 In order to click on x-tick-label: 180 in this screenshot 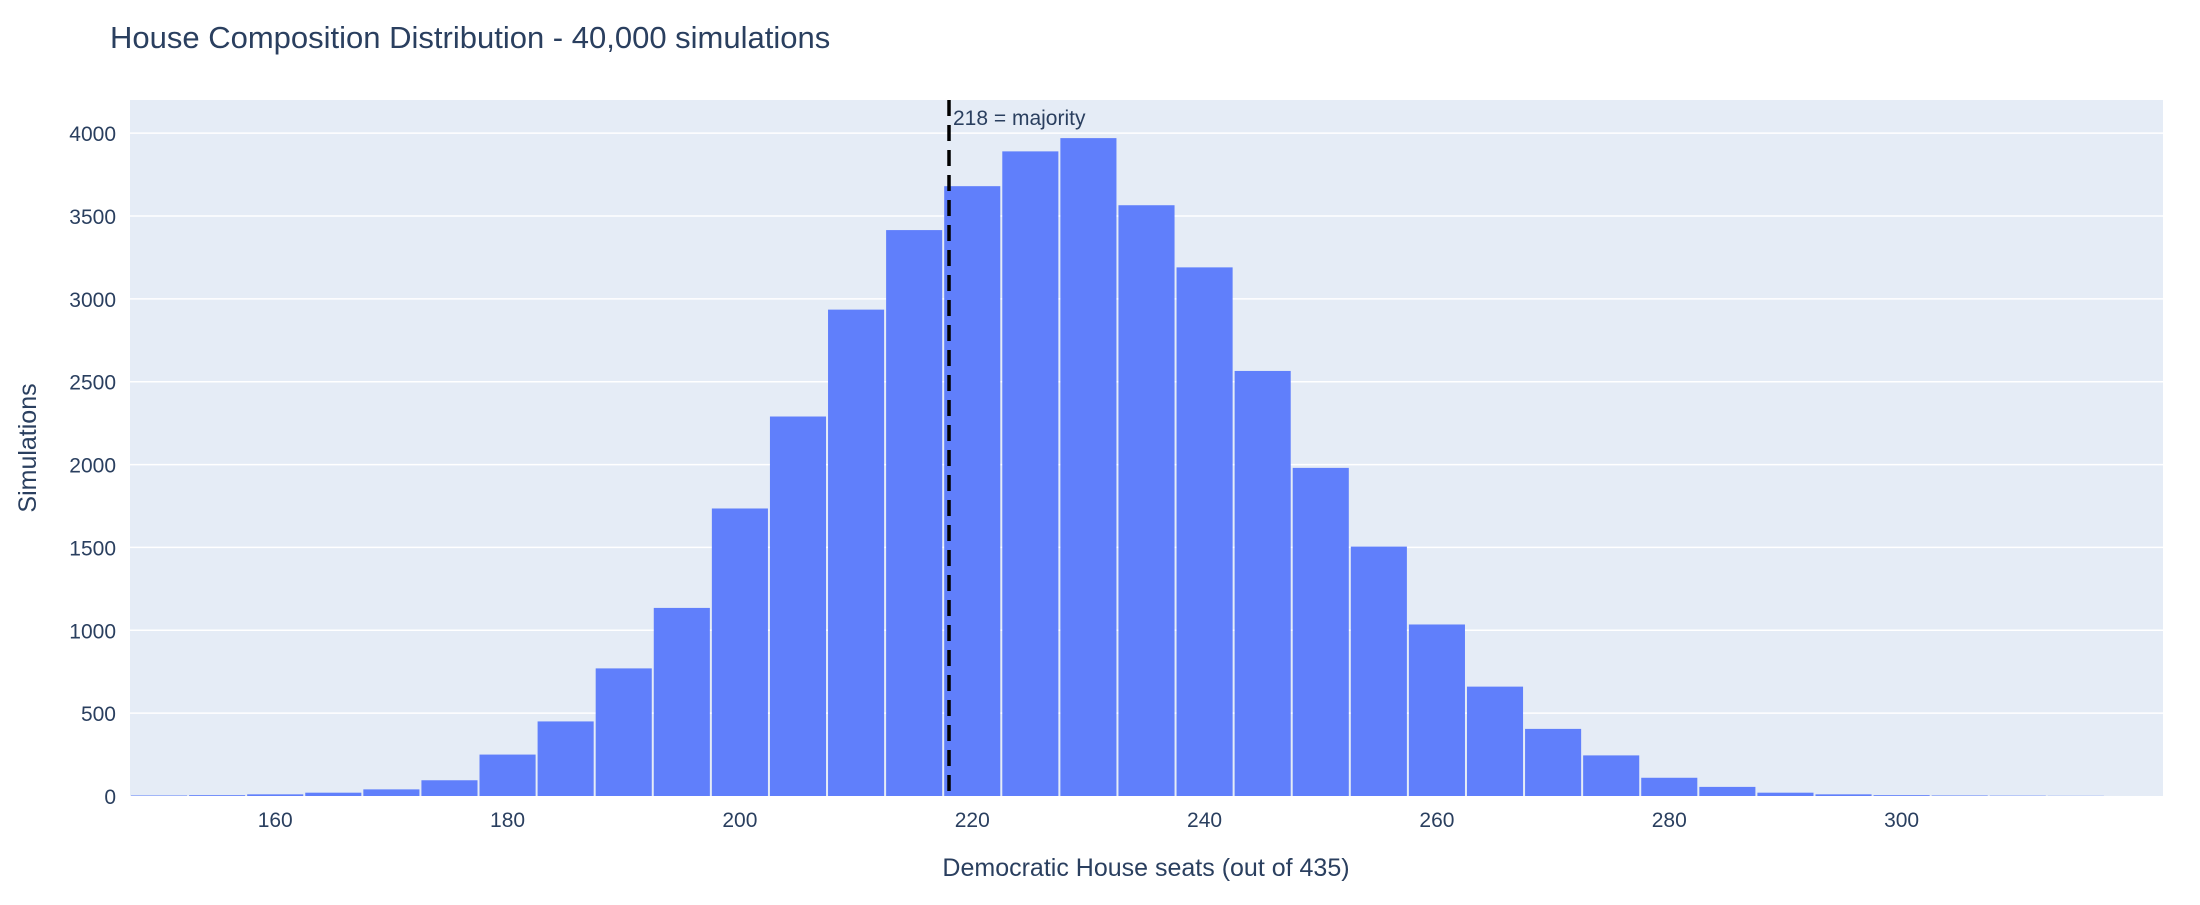, I will do `click(507, 820)`.